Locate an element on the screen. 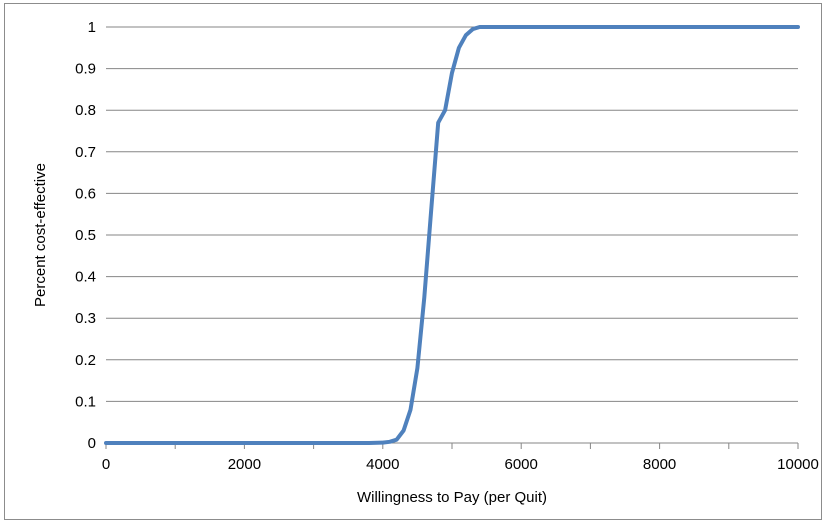  x-tick-label: 4000 is located at coordinates (382, 464).